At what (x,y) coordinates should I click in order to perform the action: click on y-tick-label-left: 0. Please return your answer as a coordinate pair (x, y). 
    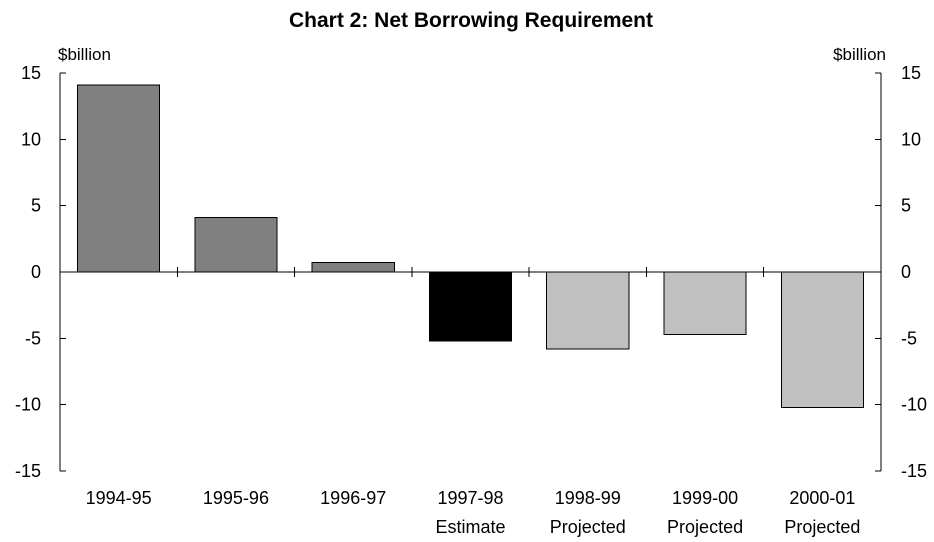
    Looking at the image, I should click on (36, 272).